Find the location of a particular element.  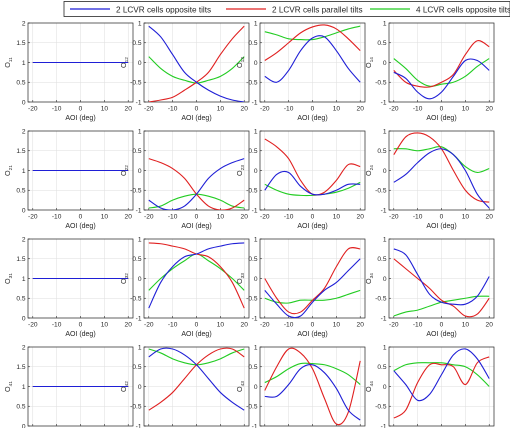

y-axis-label: O14 is located at coordinates (369, 62).